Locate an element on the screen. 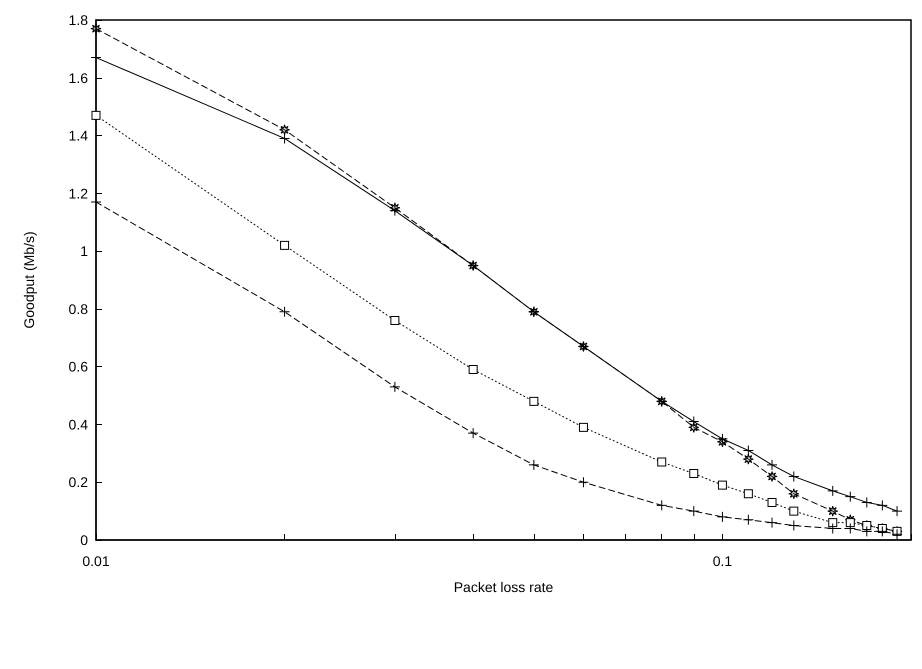 Image resolution: width=922 pixels, height=669 pixels. x-axis-title: Packet loss rate is located at coordinates (504, 587).